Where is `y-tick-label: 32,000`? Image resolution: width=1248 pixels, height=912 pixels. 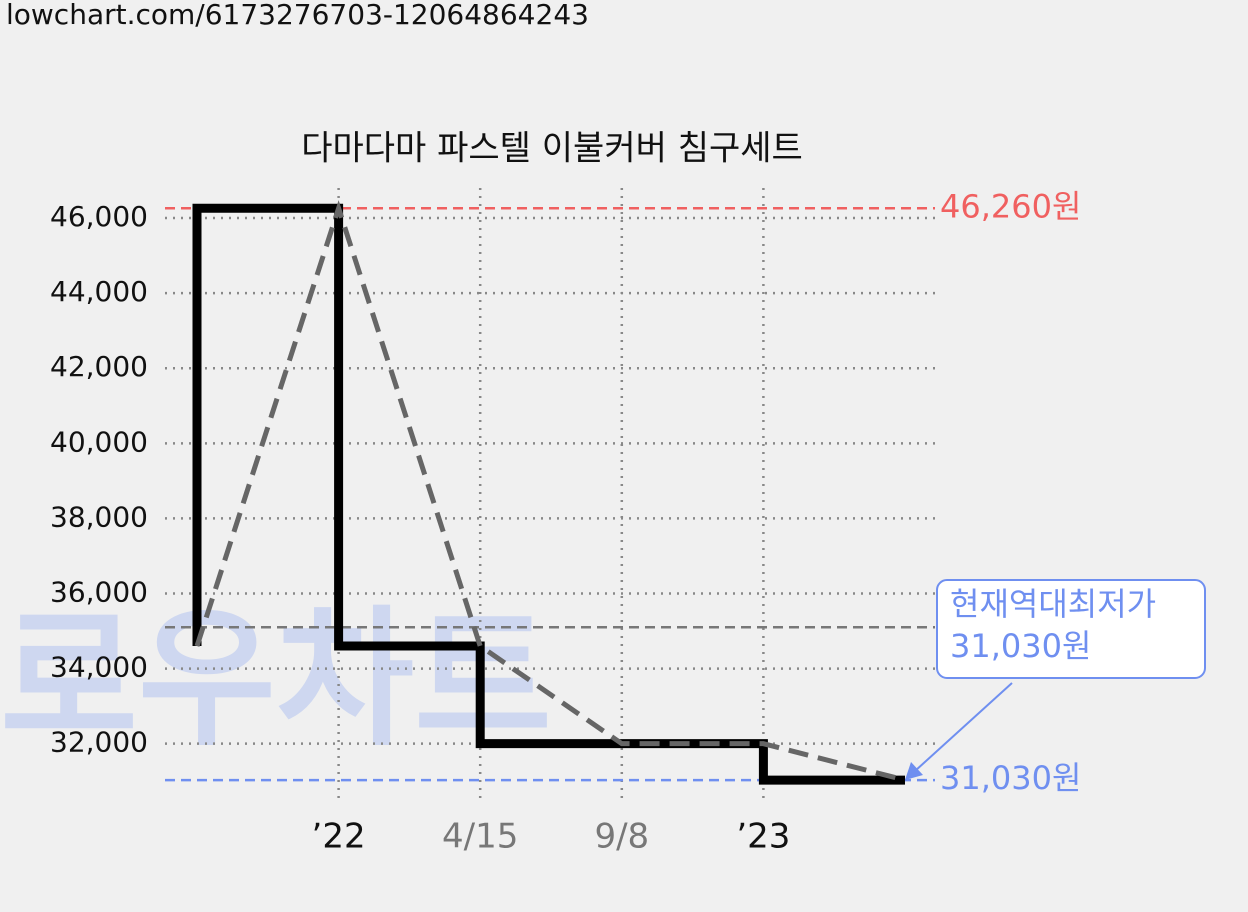 y-tick-label: 32,000 is located at coordinates (99, 742).